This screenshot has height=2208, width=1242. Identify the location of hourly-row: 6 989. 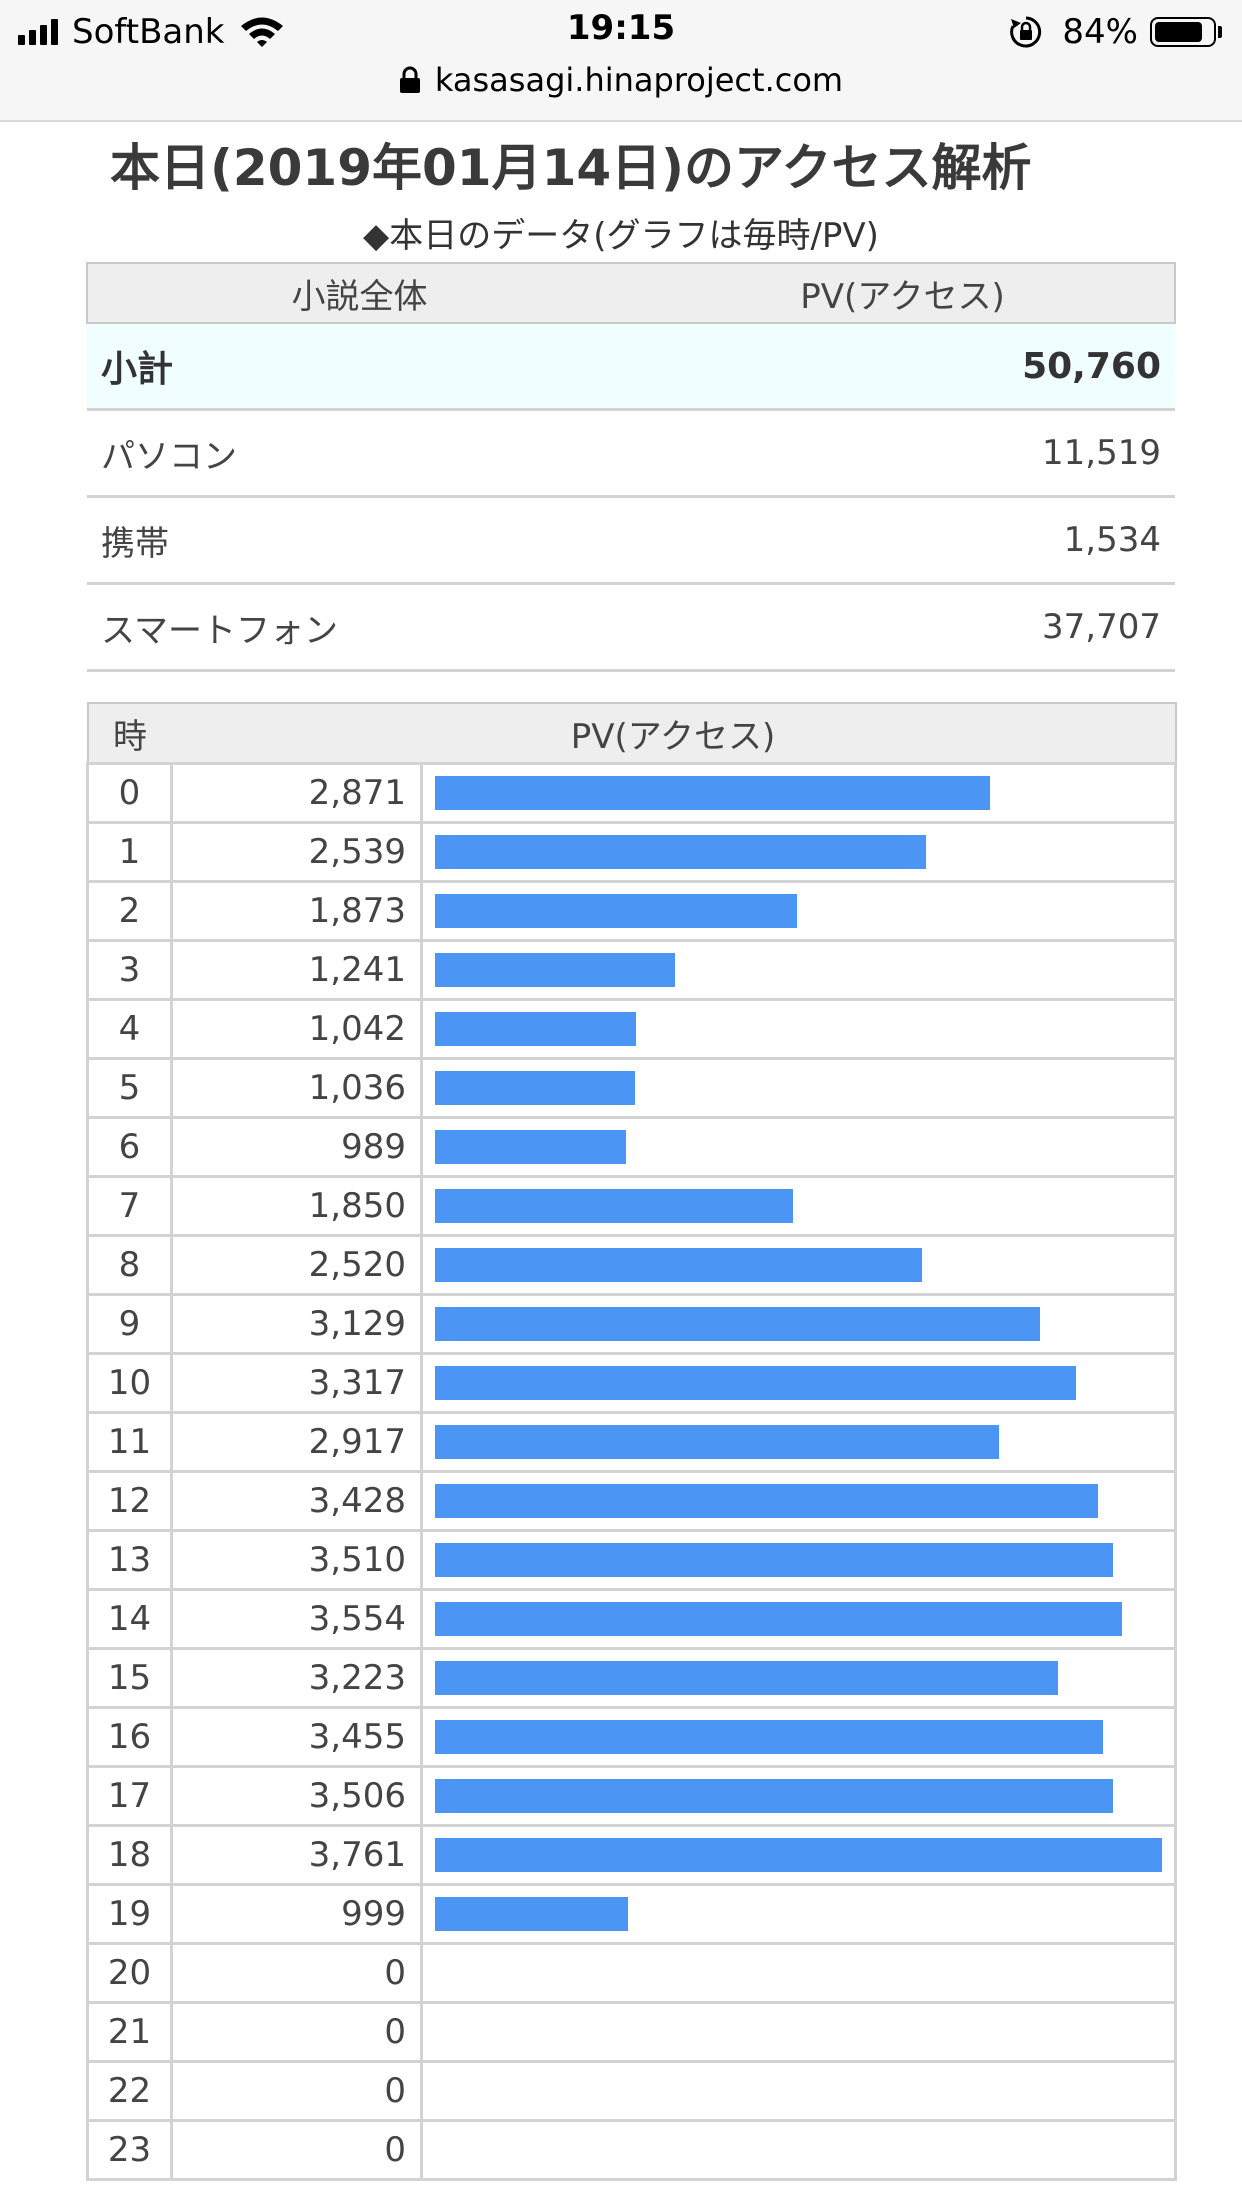
(631, 1147).